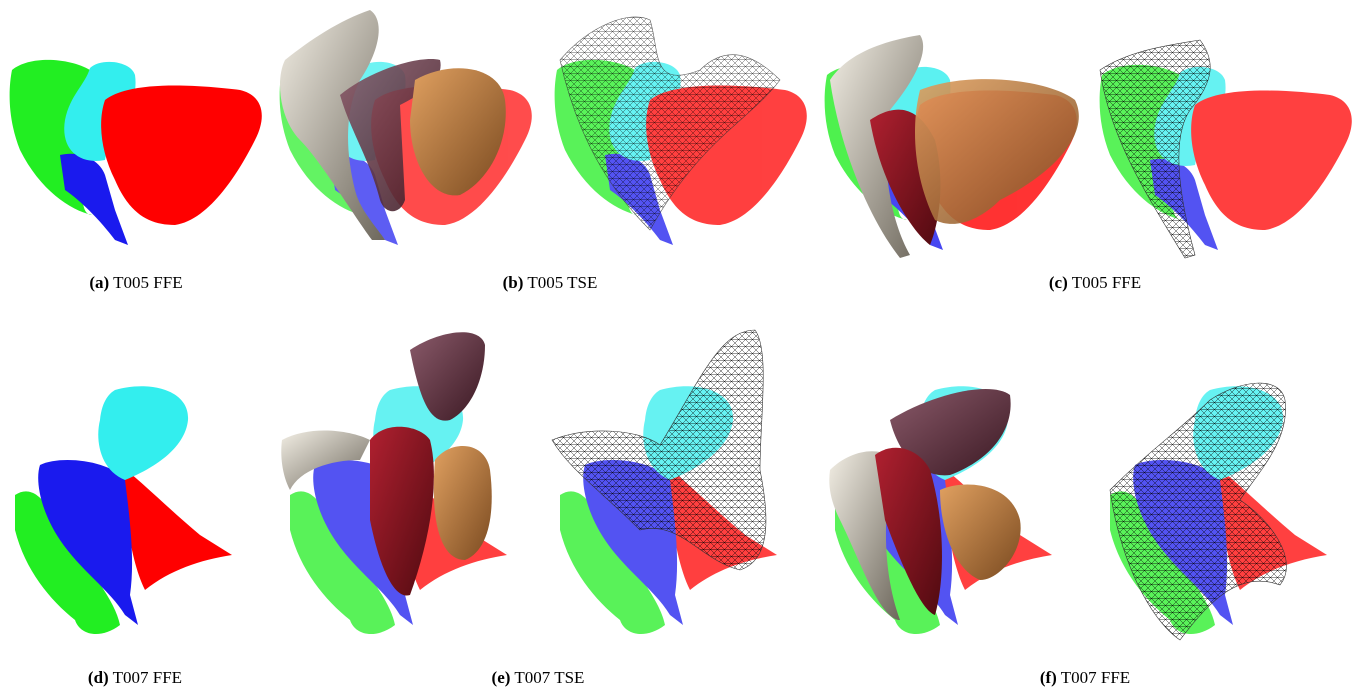  I want to click on caption: (b) T005 TSE, so click(550, 282).